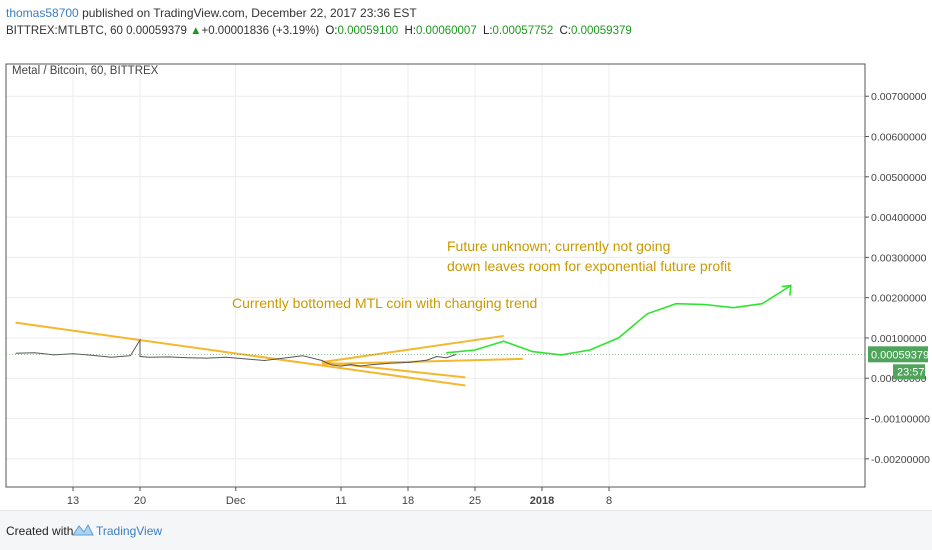 This screenshot has width=932, height=550. I want to click on x-tick-label: 18, so click(408, 501).